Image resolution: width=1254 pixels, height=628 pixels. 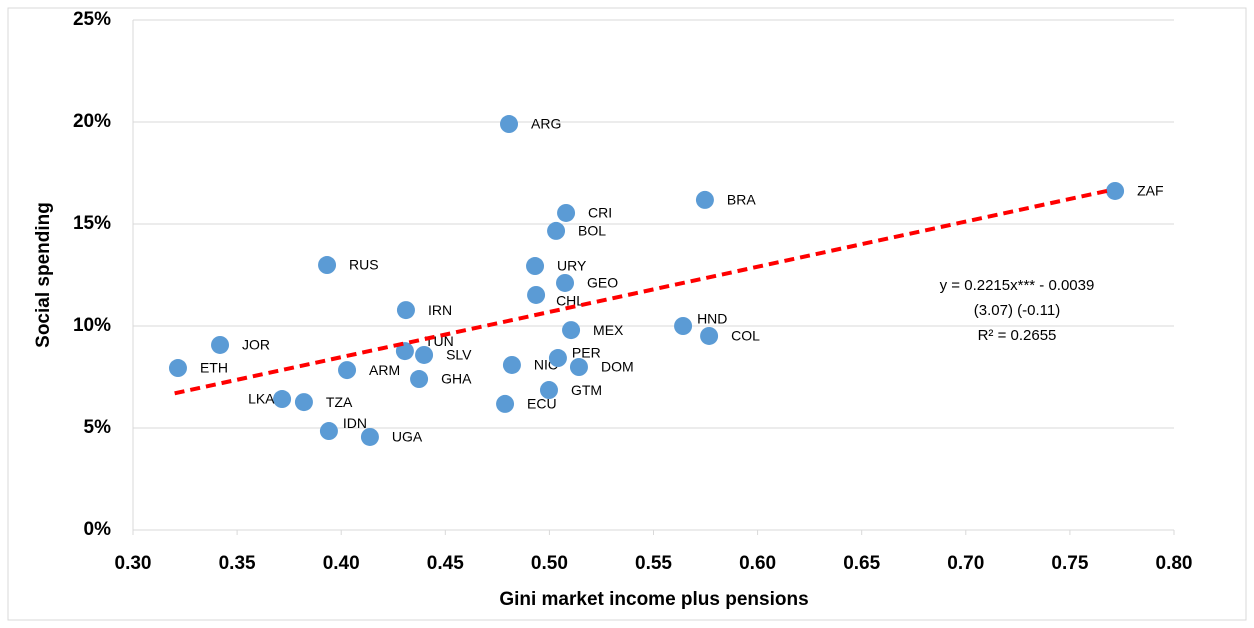 What do you see at coordinates (459, 355) in the screenshot?
I see `point-label: SLV` at bounding box center [459, 355].